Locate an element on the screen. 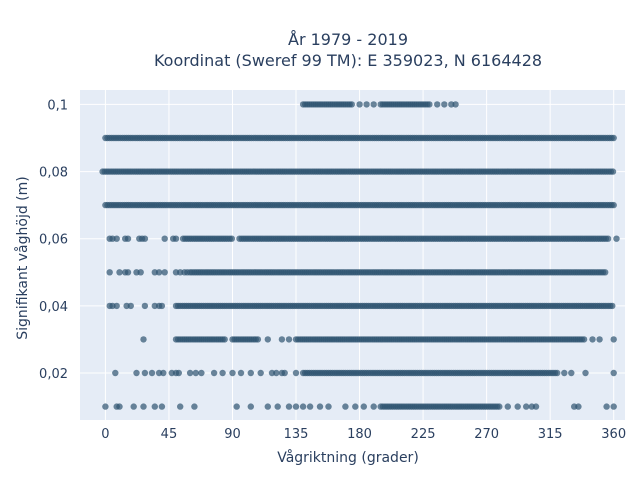 Image resolution: width=640 pixels, height=484 pixels. x-tick-label: 315 is located at coordinates (550, 434).